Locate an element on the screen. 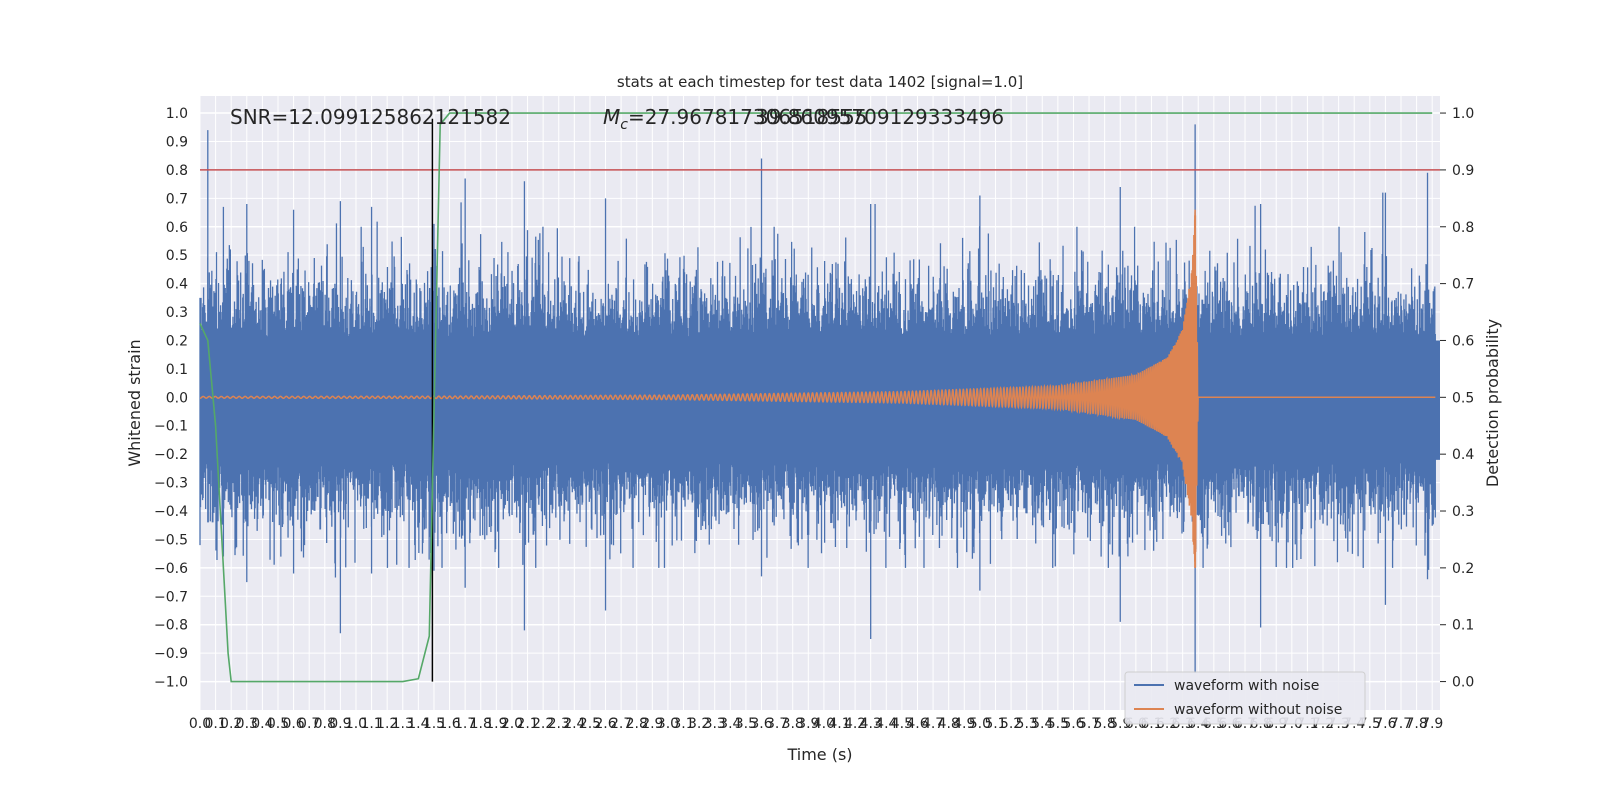  x-tick-label: 5.4 is located at coordinates (1042, 724).